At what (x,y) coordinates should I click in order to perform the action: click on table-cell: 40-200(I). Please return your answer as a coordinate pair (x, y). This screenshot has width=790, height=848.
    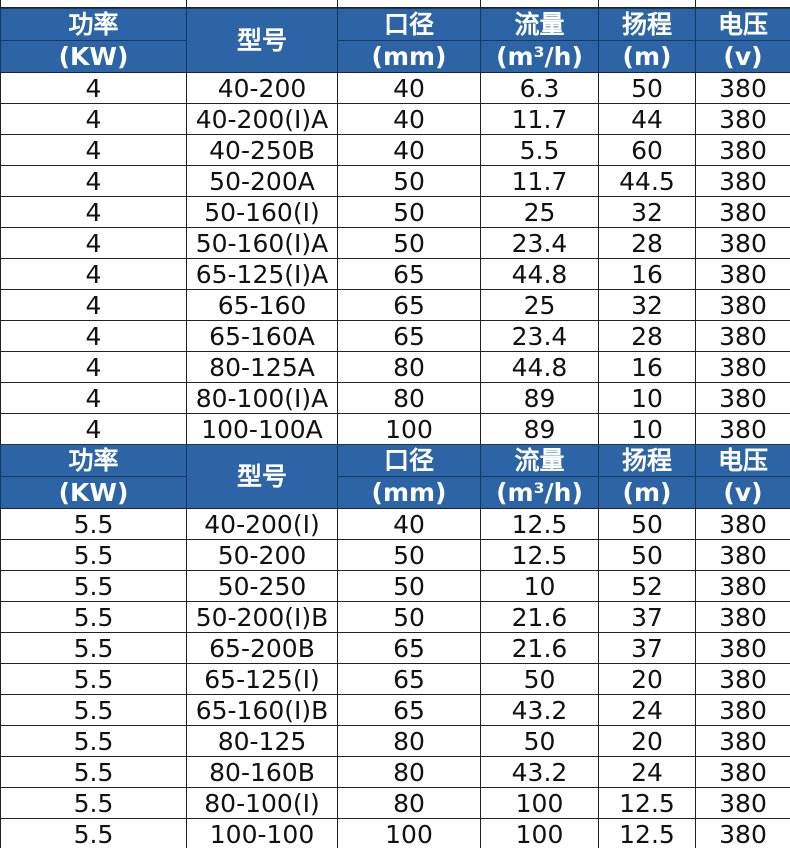
    Looking at the image, I should click on (262, 524).